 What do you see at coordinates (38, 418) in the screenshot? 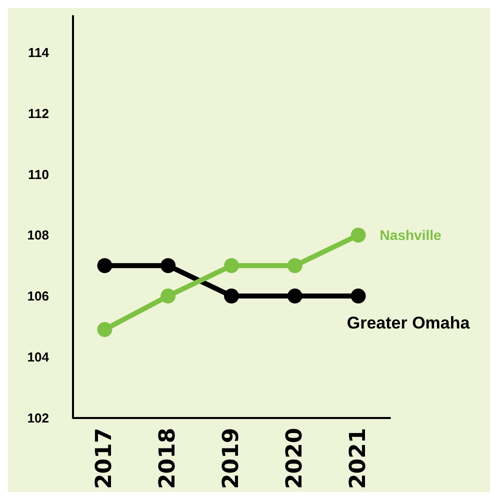
I see `y-tick-label: 102` at bounding box center [38, 418].